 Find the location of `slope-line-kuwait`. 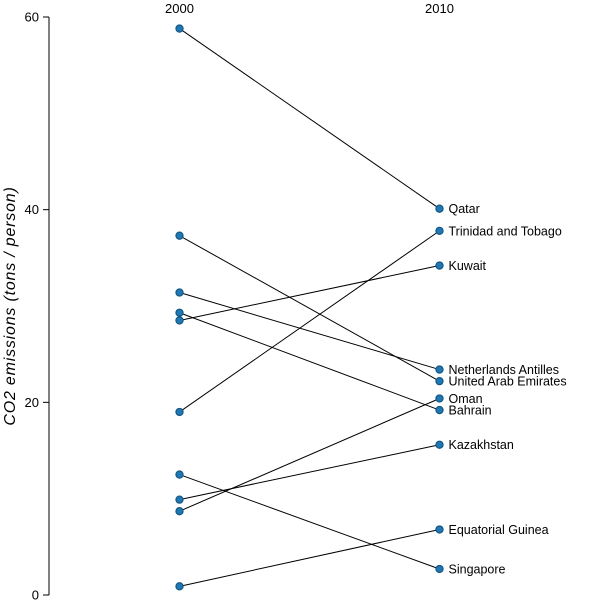

slope-line-kuwait is located at coordinates (309, 293).